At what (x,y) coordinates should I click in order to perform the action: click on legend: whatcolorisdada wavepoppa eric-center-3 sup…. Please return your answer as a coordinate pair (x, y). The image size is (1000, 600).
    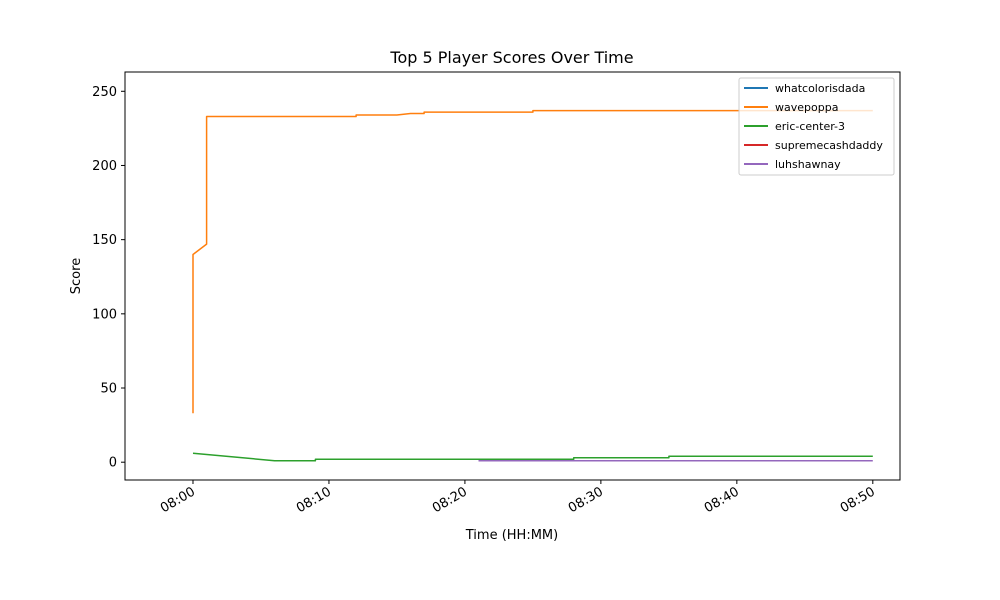
    Looking at the image, I should click on (816, 126).